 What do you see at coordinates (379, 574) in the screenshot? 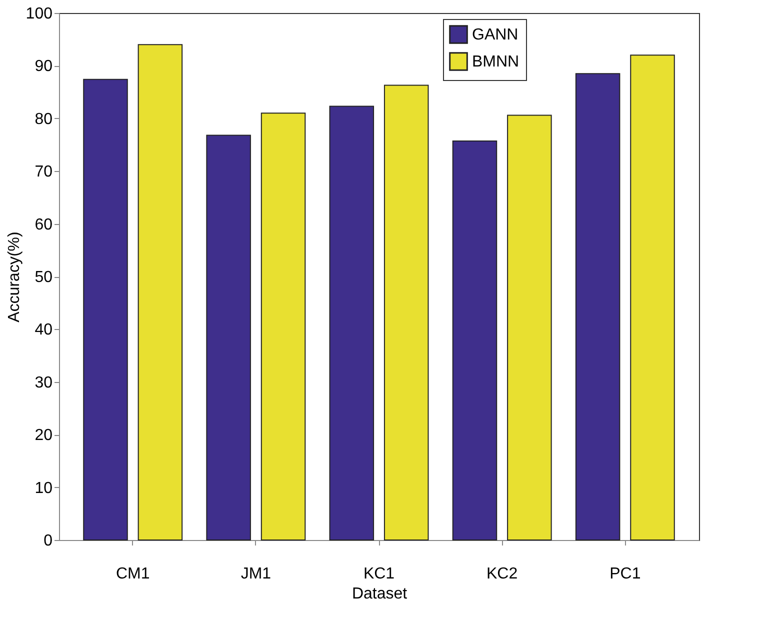
I see `x-tick-label: KC1` at bounding box center [379, 574].